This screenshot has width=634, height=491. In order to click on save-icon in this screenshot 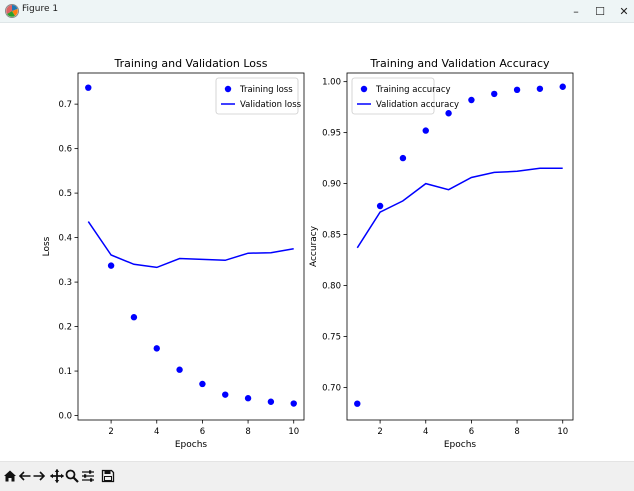, I will do `click(108, 476)`.